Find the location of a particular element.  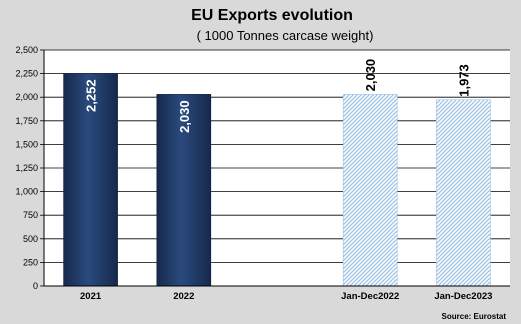

x-axis-labels: 2021 2022 Jan-Dec2022 Jan-Dec2023 is located at coordinates (277, 293).